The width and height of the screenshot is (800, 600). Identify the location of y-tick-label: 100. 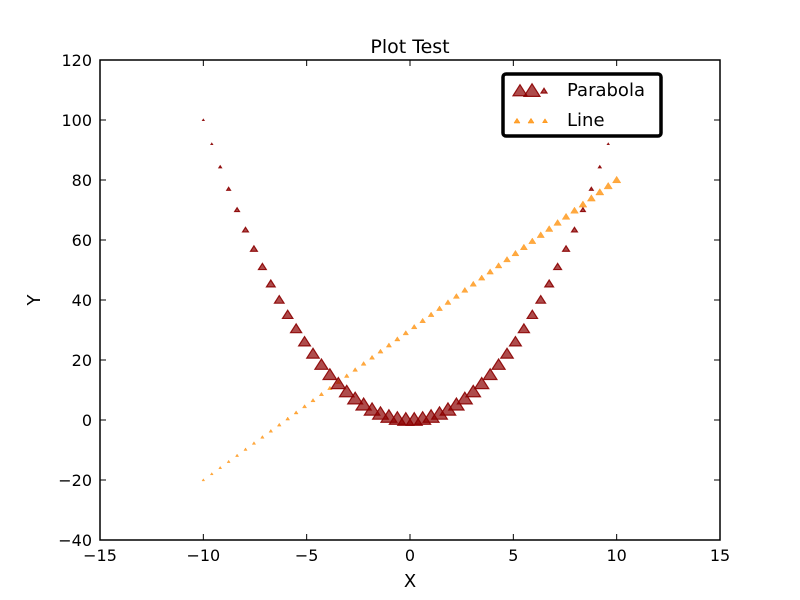
(76, 120).